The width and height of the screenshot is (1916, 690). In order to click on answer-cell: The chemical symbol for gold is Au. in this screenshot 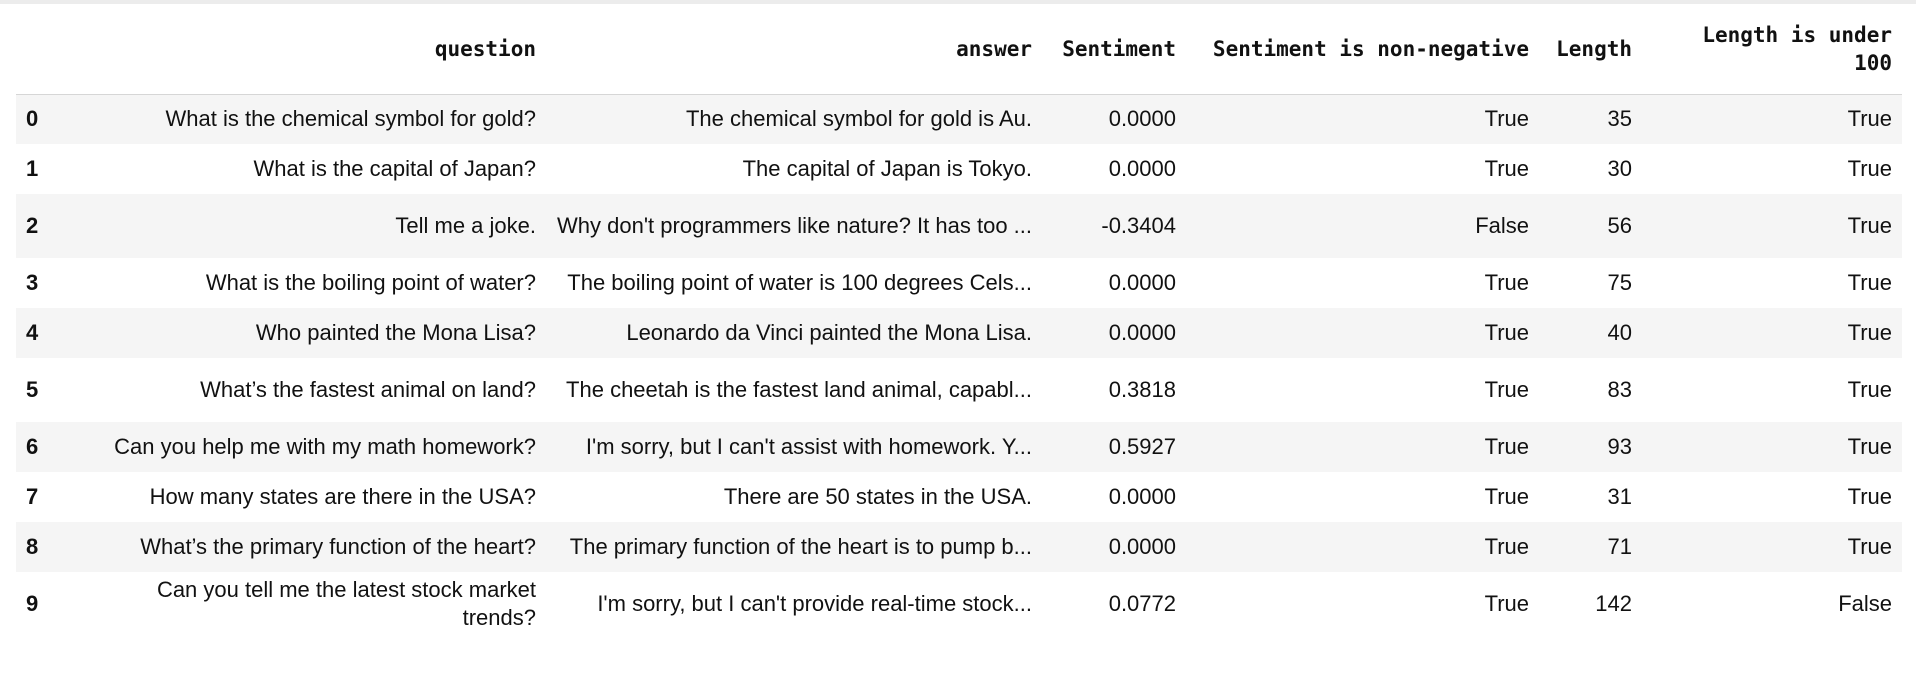, I will do `click(858, 119)`.